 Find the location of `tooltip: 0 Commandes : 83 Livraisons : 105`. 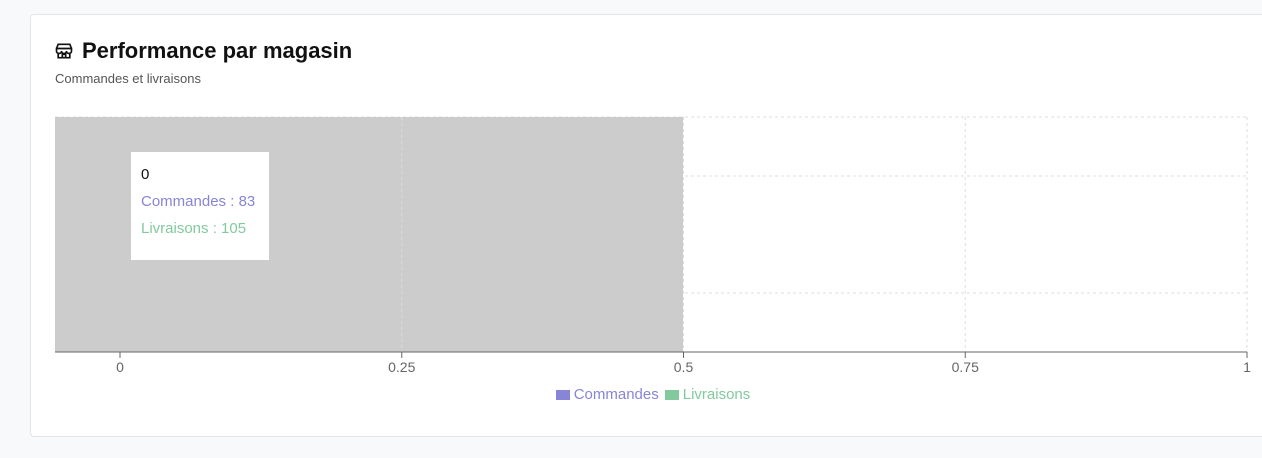

tooltip: 0 Commandes : 83 Livraisons : 105 is located at coordinates (200, 206).